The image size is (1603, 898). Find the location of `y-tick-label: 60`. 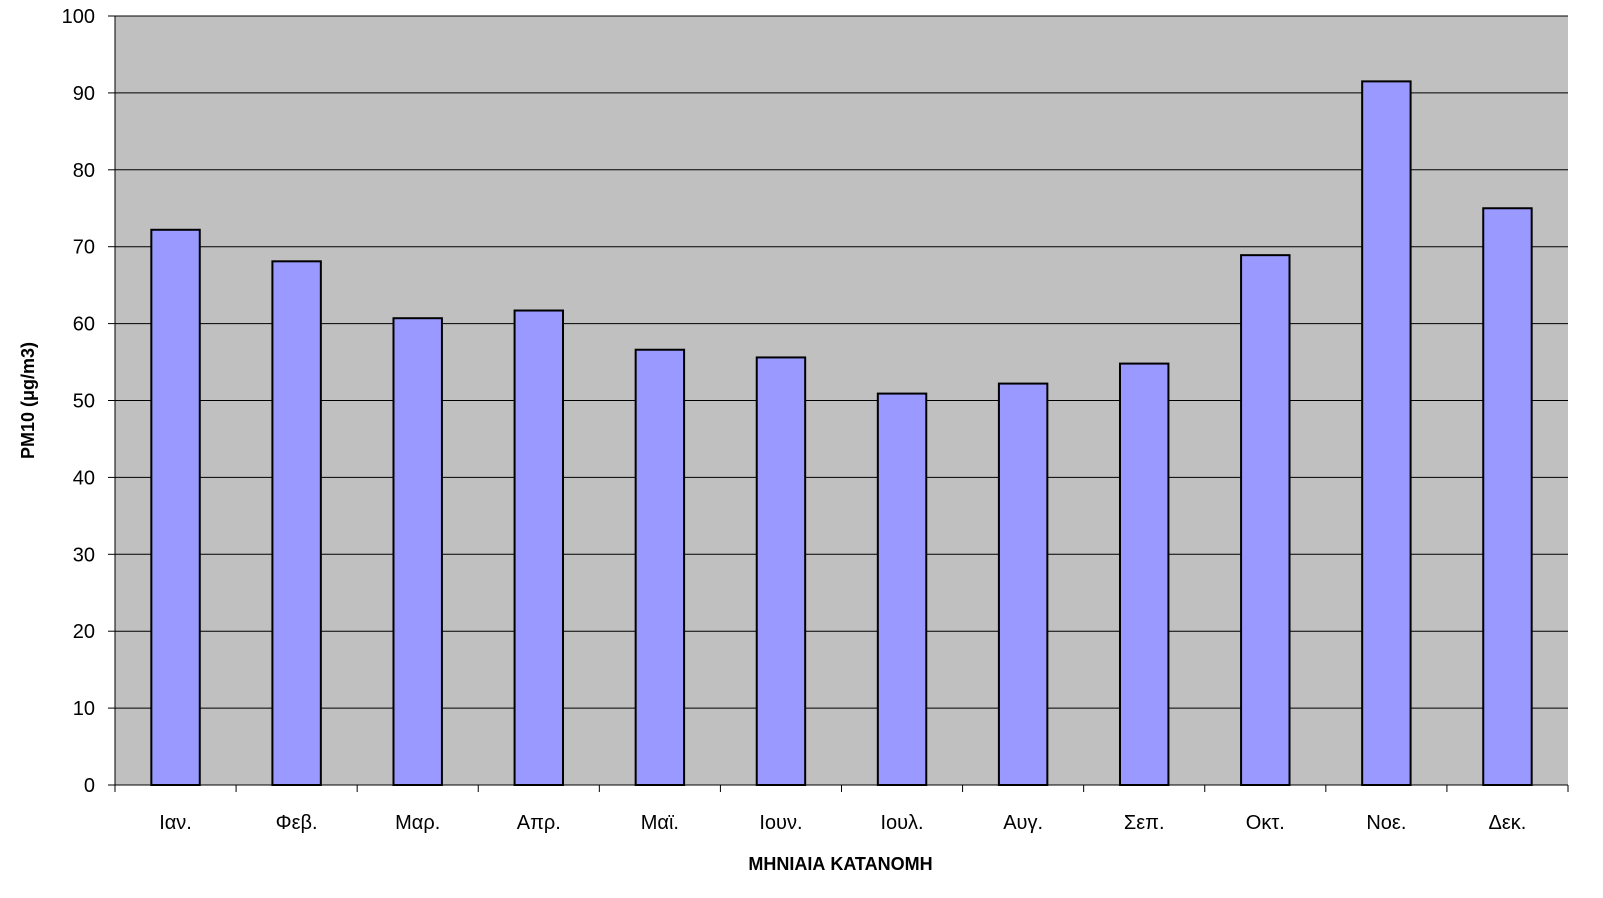

y-tick-label: 60 is located at coordinates (84, 325).